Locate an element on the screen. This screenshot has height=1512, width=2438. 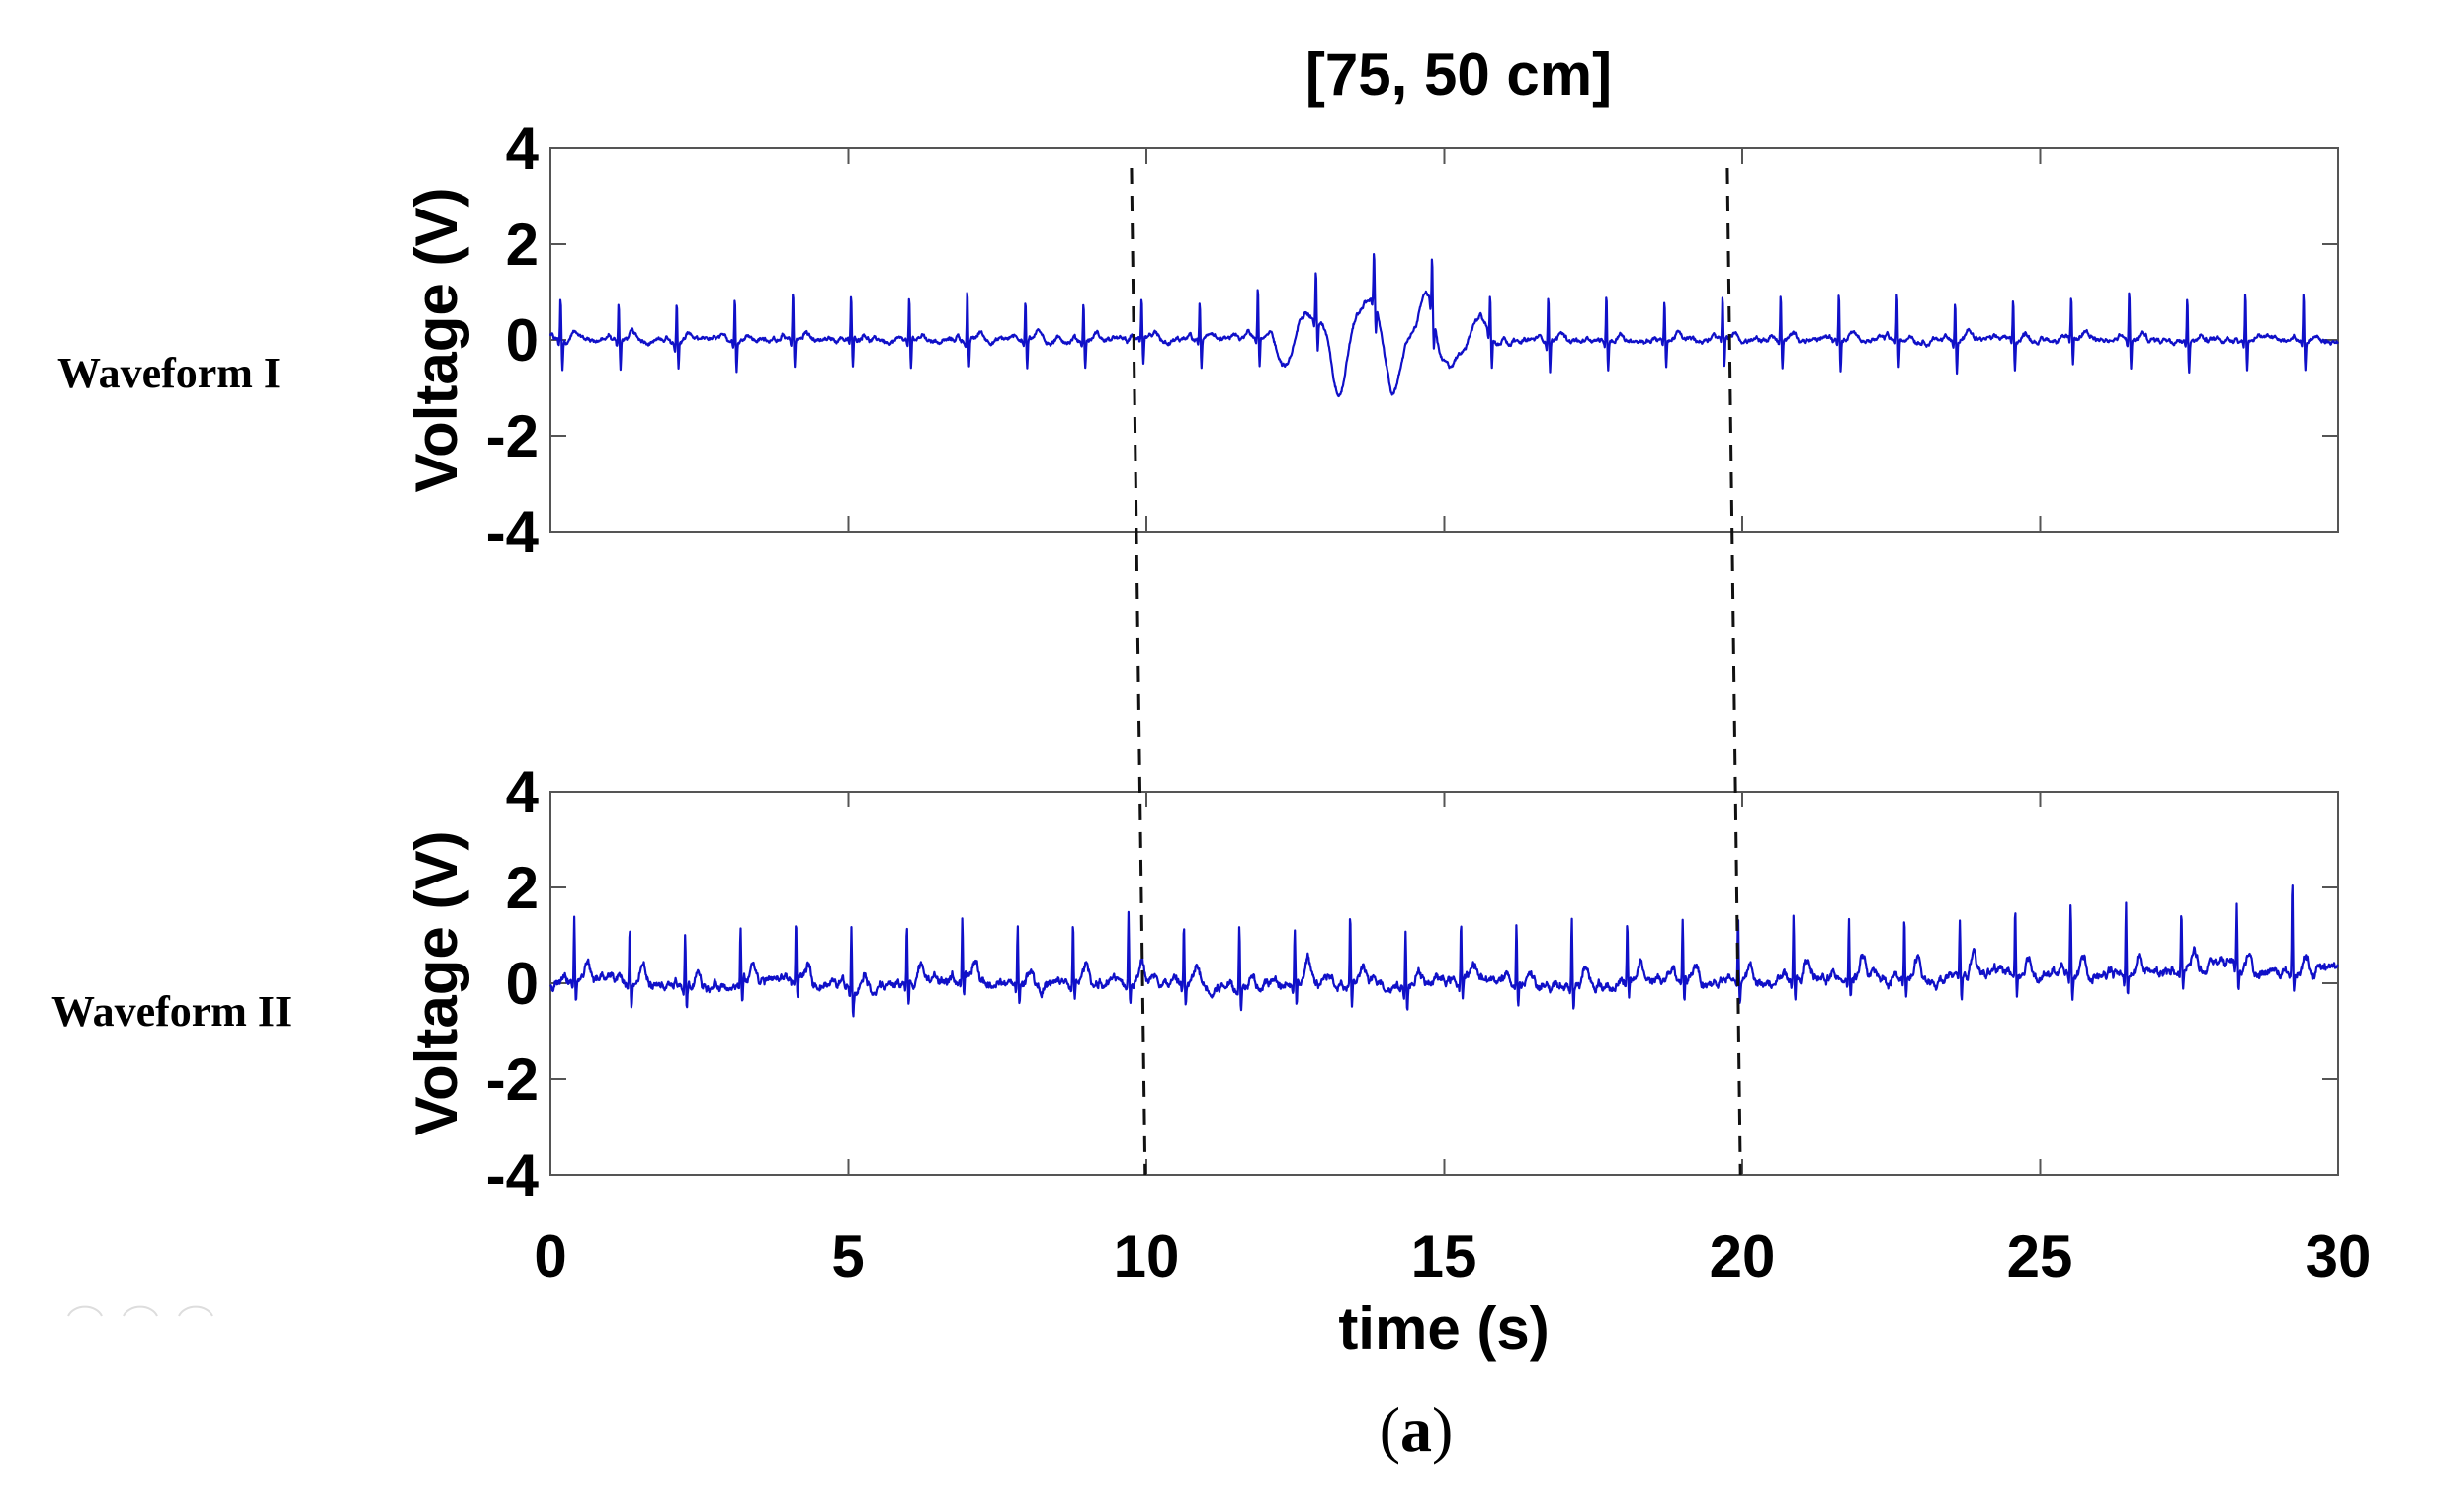
x-tick-label: 25 is located at coordinates (2040, 1256).